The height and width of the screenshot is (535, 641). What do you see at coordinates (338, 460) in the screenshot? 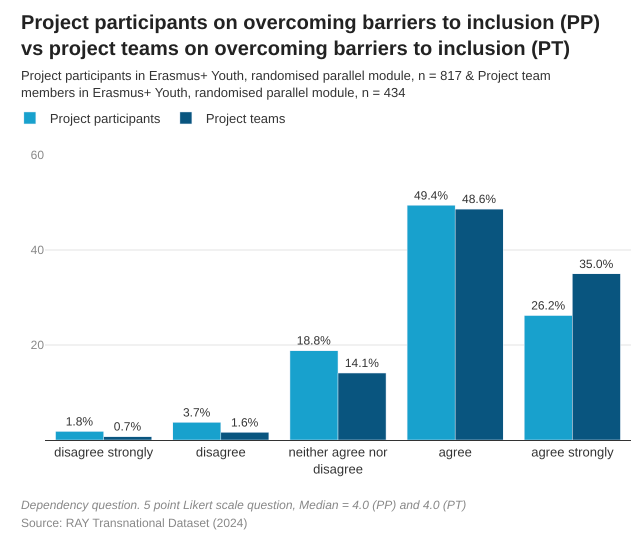
I see `x-tick-label: neither agree nor disagree` at bounding box center [338, 460].